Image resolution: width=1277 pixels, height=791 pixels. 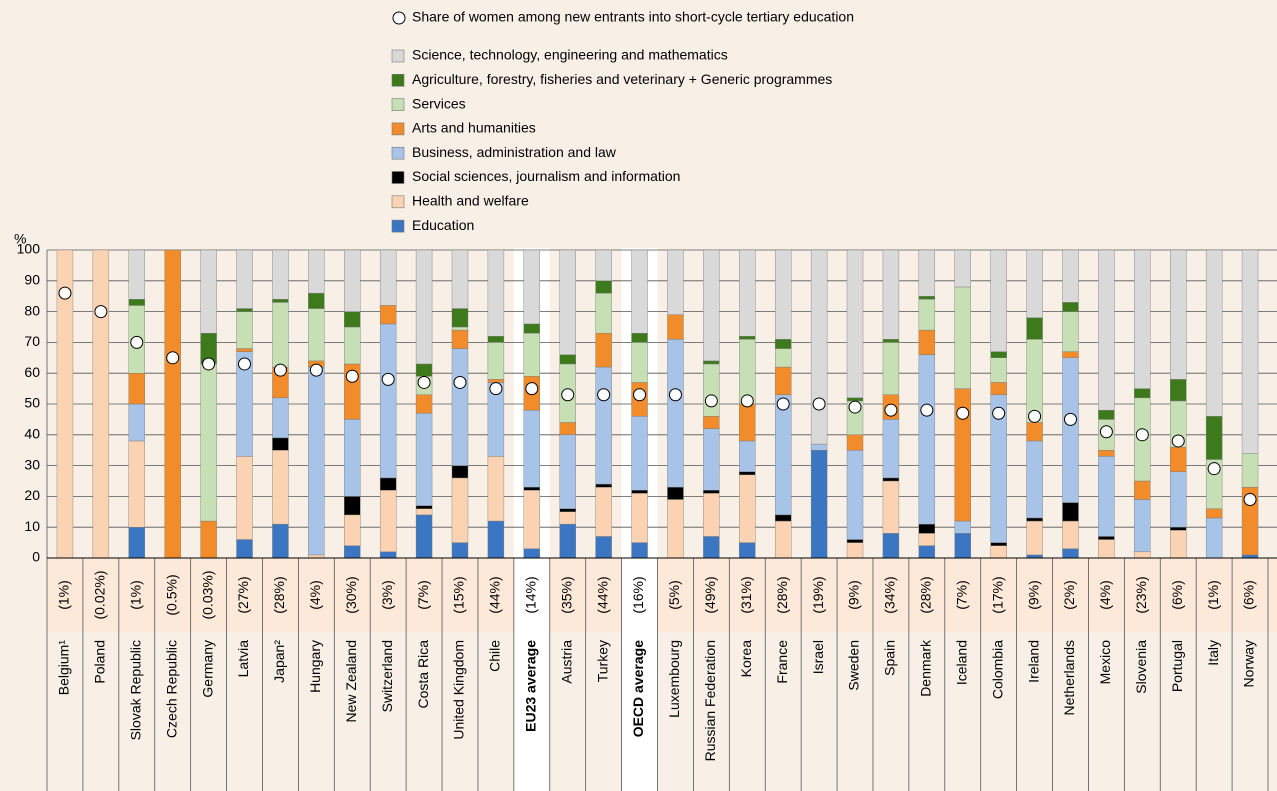 What do you see at coordinates (566, 662) in the screenshot?
I see `x-tick-label: Austria` at bounding box center [566, 662].